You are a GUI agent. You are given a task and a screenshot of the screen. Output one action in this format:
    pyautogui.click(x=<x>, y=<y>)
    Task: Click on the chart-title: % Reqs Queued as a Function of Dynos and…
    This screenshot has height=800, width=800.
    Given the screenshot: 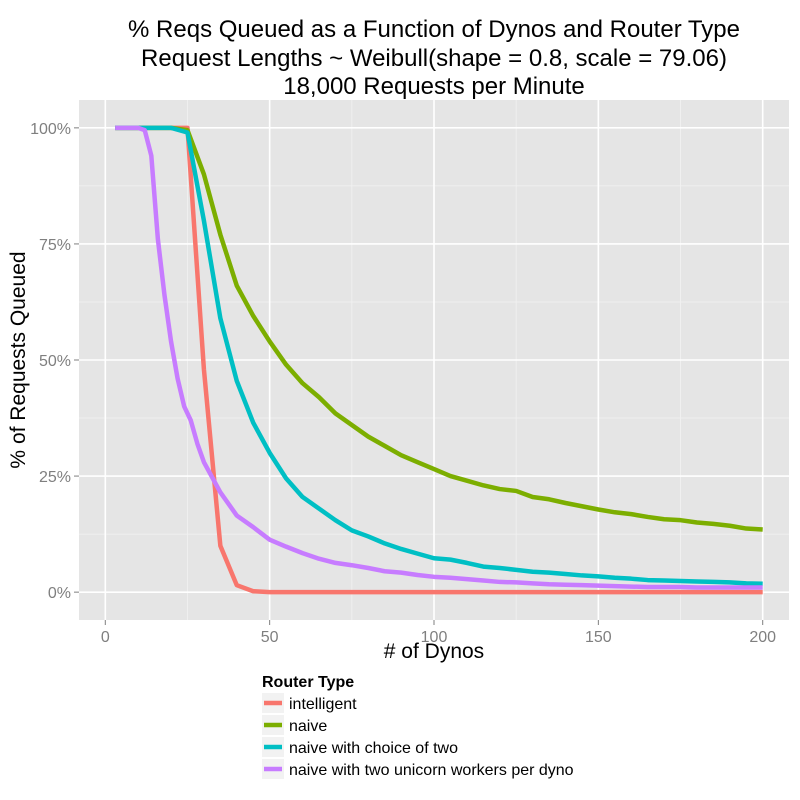 What is the action you would take?
    pyautogui.click(x=434, y=58)
    